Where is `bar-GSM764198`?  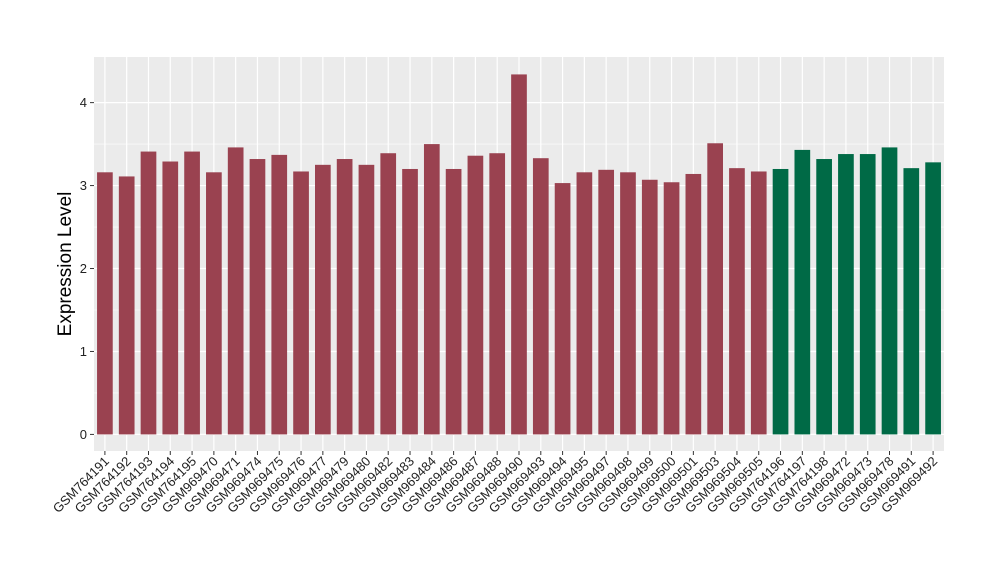 bar-GSM764198 is located at coordinates (824, 297).